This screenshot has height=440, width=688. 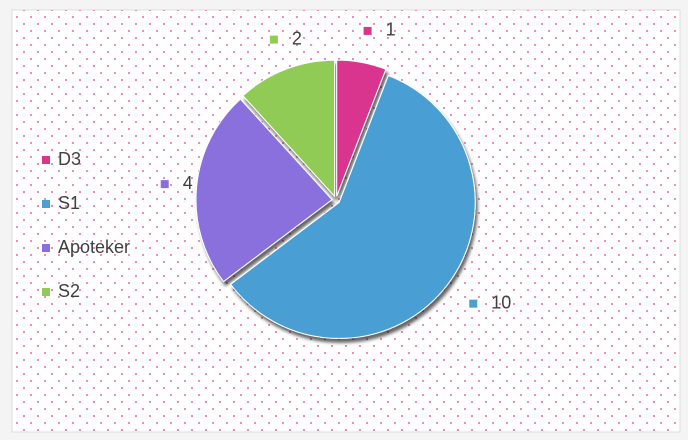 What do you see at coordinates (69, 291) in the screenshot?
I see `legend-label: S2` at bounding box center [69, 291].